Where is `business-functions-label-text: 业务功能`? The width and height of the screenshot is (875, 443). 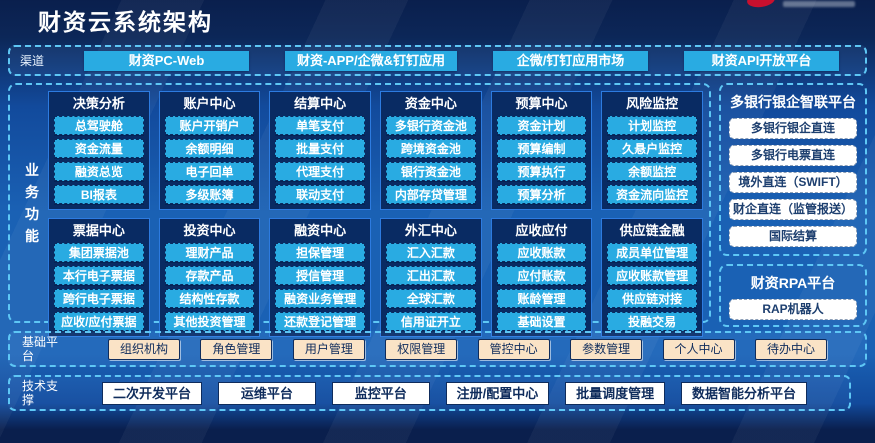 business-functions-label-text: 业务功能 is located at coordinates (32, 203).